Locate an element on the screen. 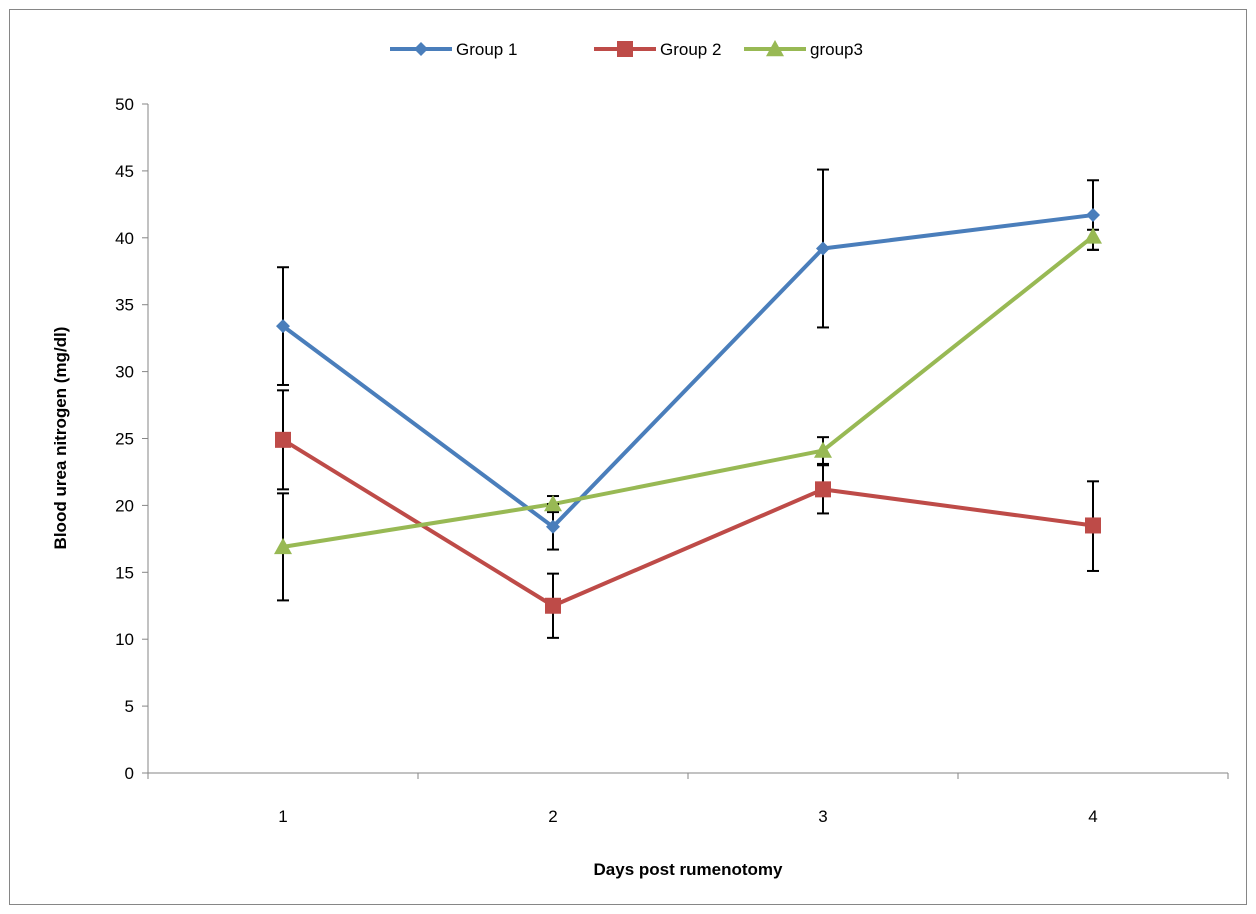 This screenshot has width=1256, height=914. x-axis-title: Days post rumenotomy is located at coordinates (688, 869).